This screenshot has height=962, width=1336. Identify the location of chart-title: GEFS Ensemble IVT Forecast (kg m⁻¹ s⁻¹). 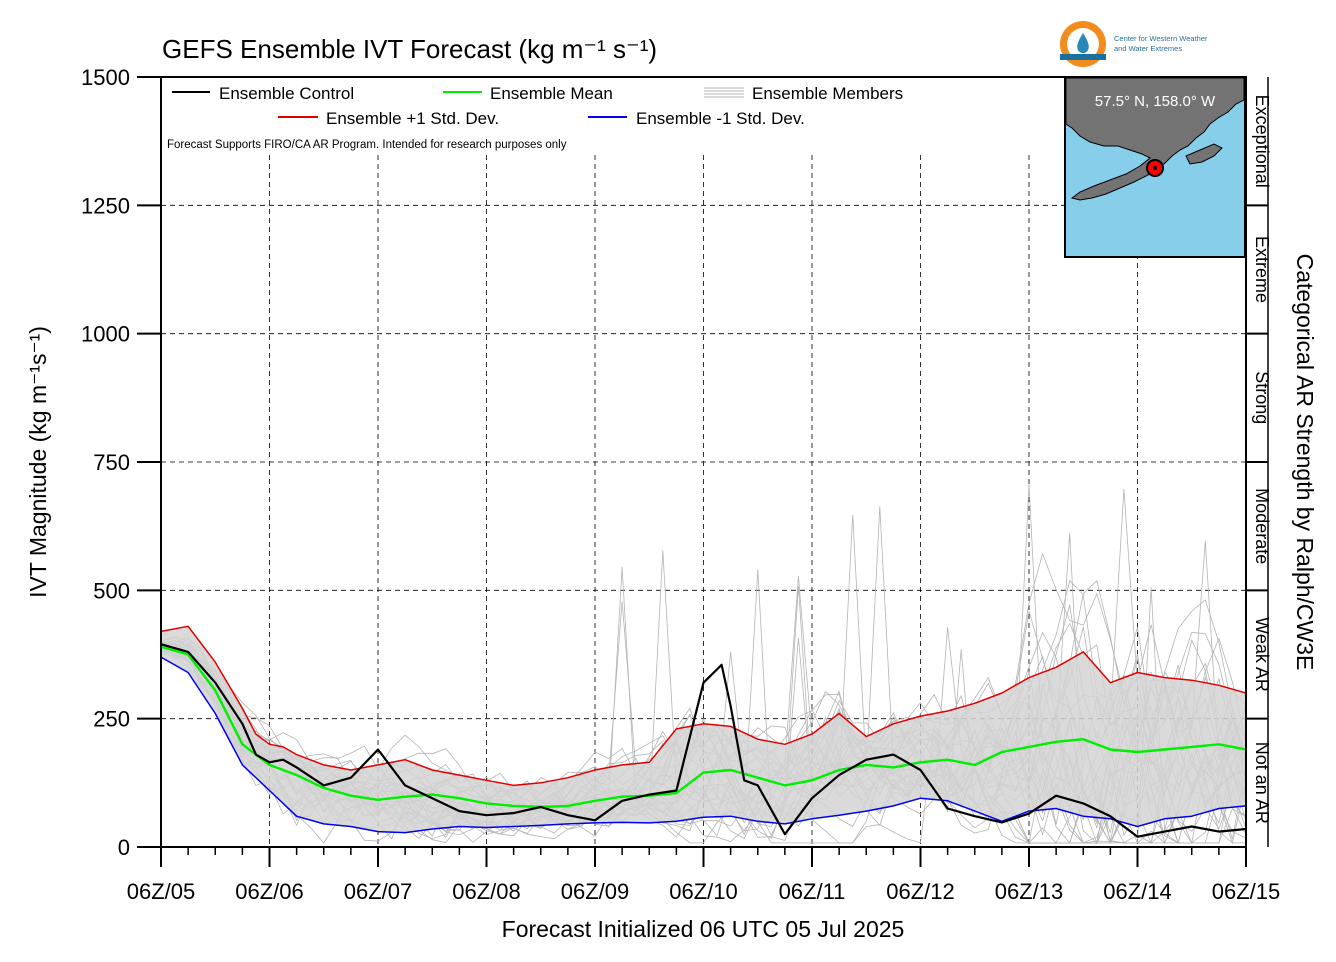
(409, 49).